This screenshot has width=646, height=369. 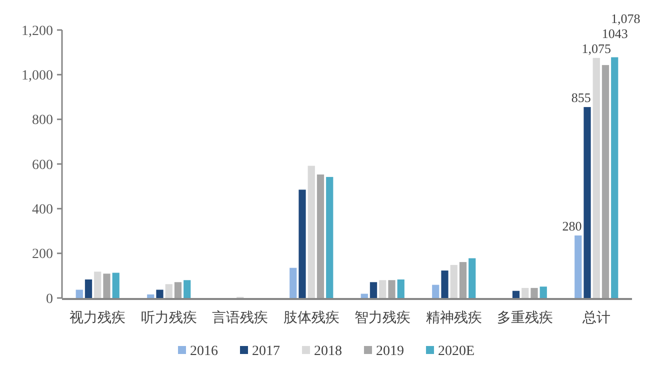 What do you see at coordinates (204, 351) in the screenshot?
I see `legend-label: 2016` at bounding box center [204, 351].